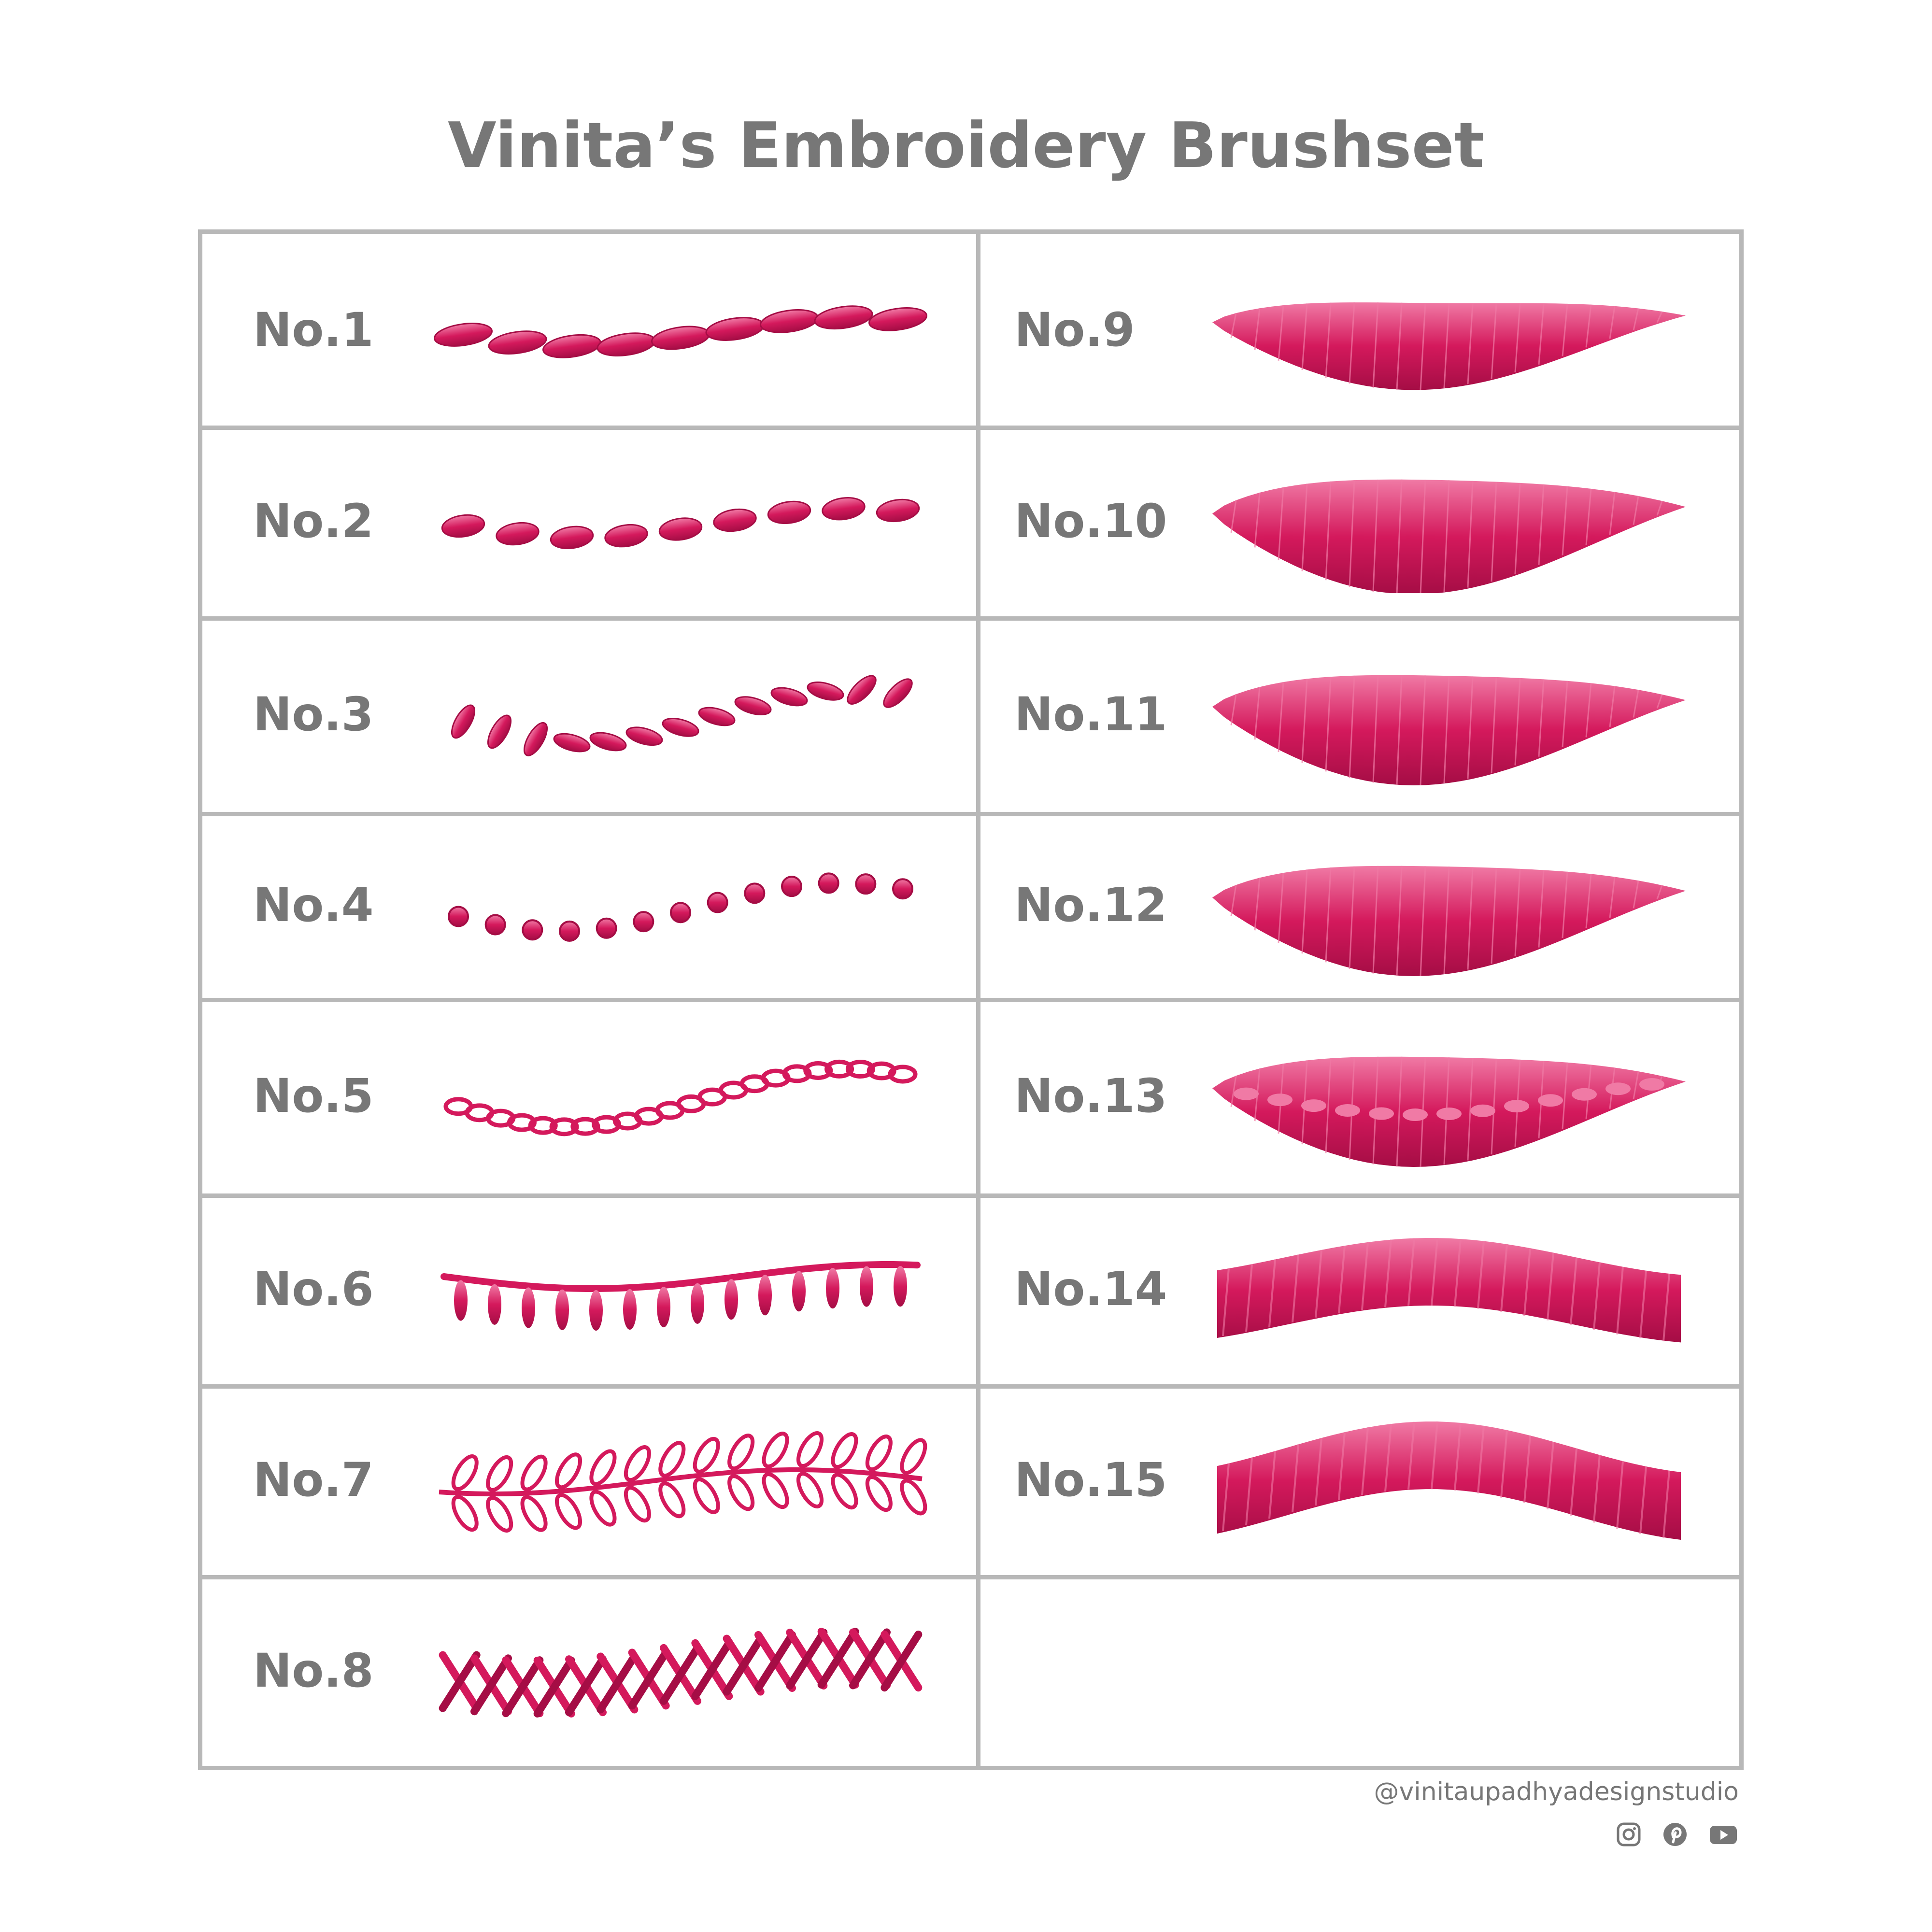 This screenshot has height=1932, width=1932. Describe the element at coordinates (1628, 1835) in the screenshot. I see `instagram-icon` at that location.